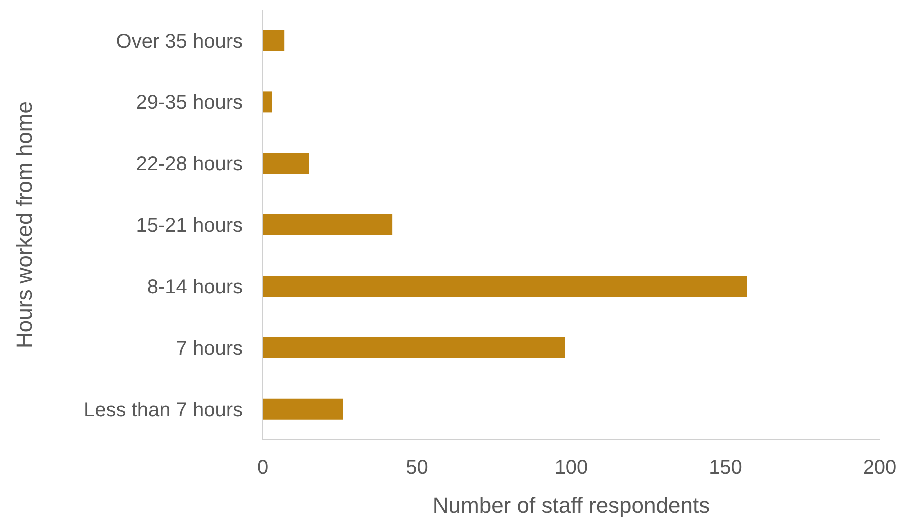 Image resolution: width=906 pixels, height=525 pixels. What do you see at coordinates (880, 468) in the screenshot?
I see `x-tick-label: 200` at bounding box center [880, 468].